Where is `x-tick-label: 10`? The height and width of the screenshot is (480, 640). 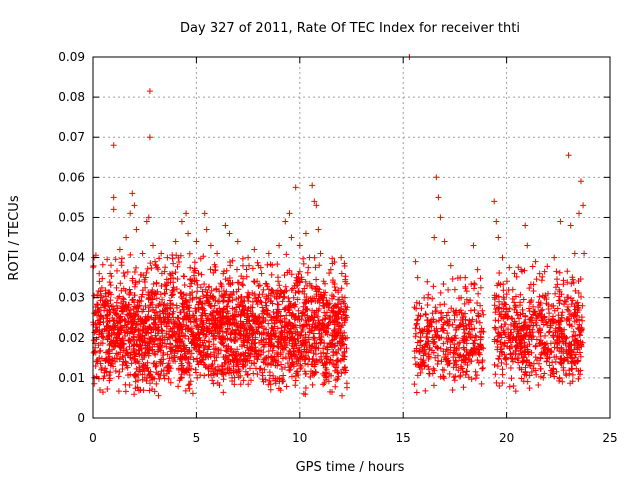 x-tick-label: 10 is located at coordinates (299, 438).